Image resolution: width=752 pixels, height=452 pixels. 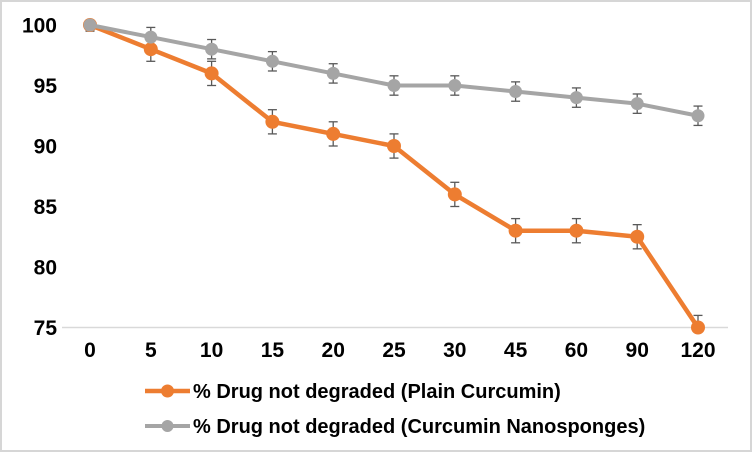 I want to click on legend-item-plain-curcumin: % Drug not degraded (Plain Curcumin), so click(x=353, y=392).